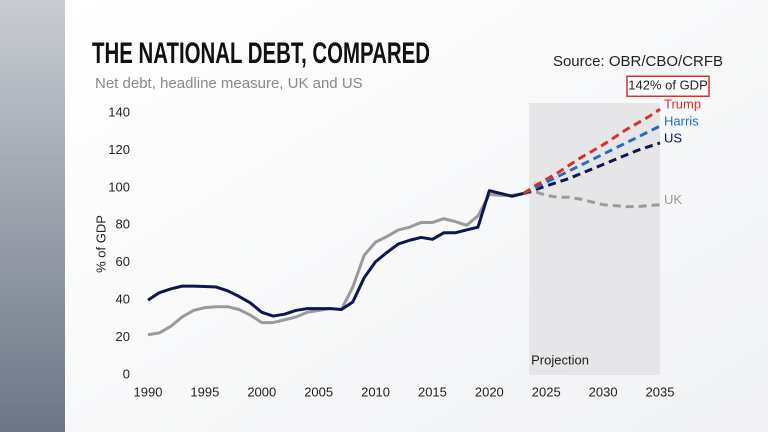  Describe the element at coordinates (123, 224) in the screenshot. I see `y-tick-label: 80` at that location.